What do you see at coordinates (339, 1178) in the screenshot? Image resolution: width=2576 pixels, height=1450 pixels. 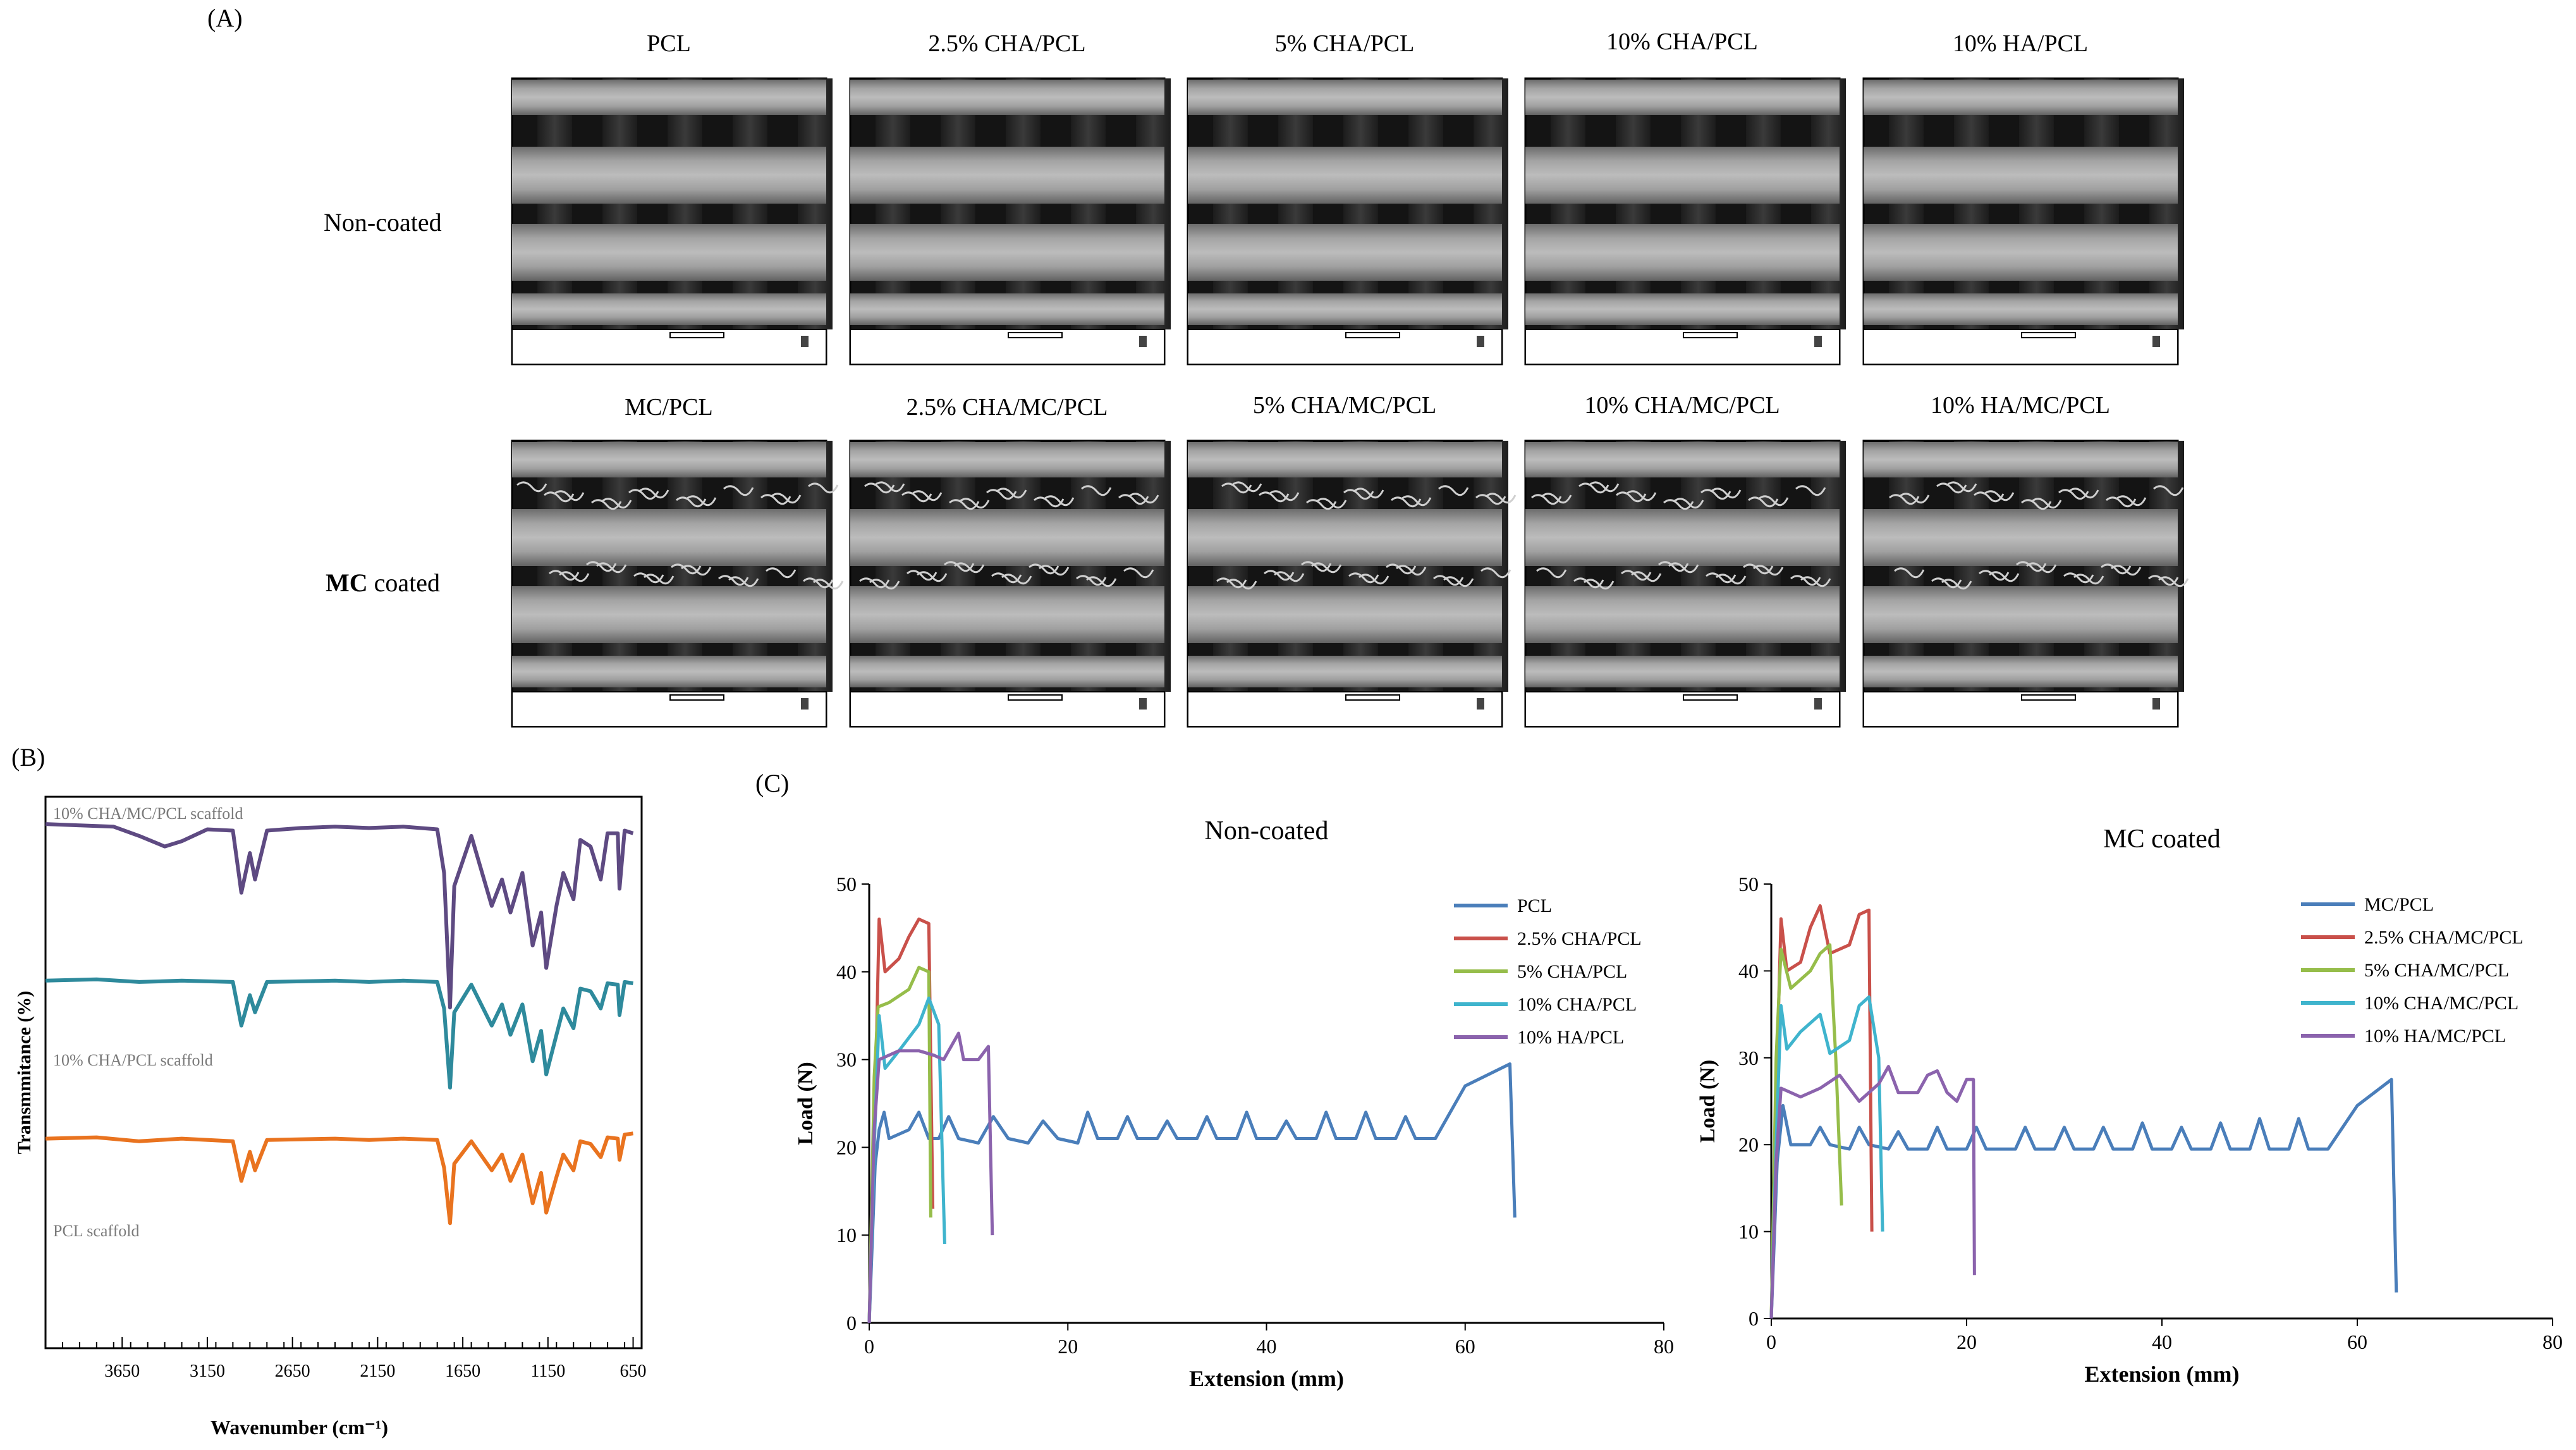 I see `ftir-trace` at bounding box center [339, 1178].